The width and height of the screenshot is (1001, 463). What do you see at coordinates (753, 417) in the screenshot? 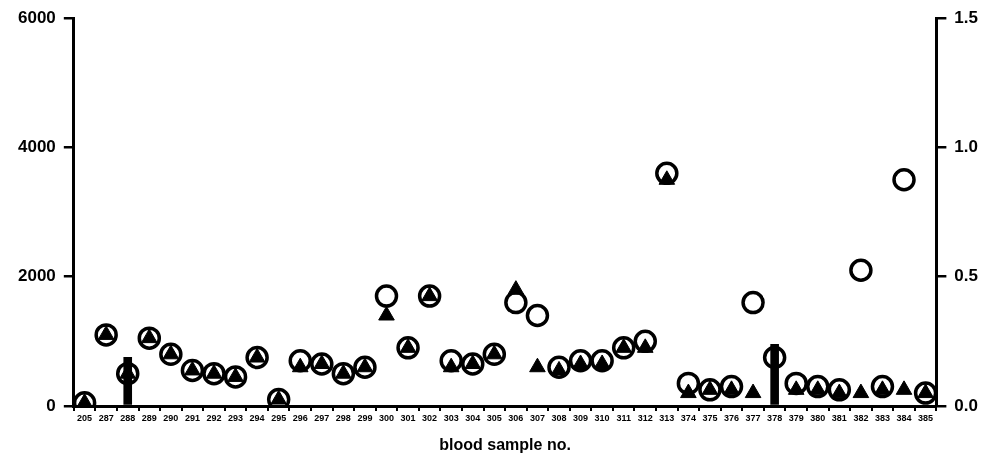
I see `x-tick-label: 377` at bounding box center [753, 417].